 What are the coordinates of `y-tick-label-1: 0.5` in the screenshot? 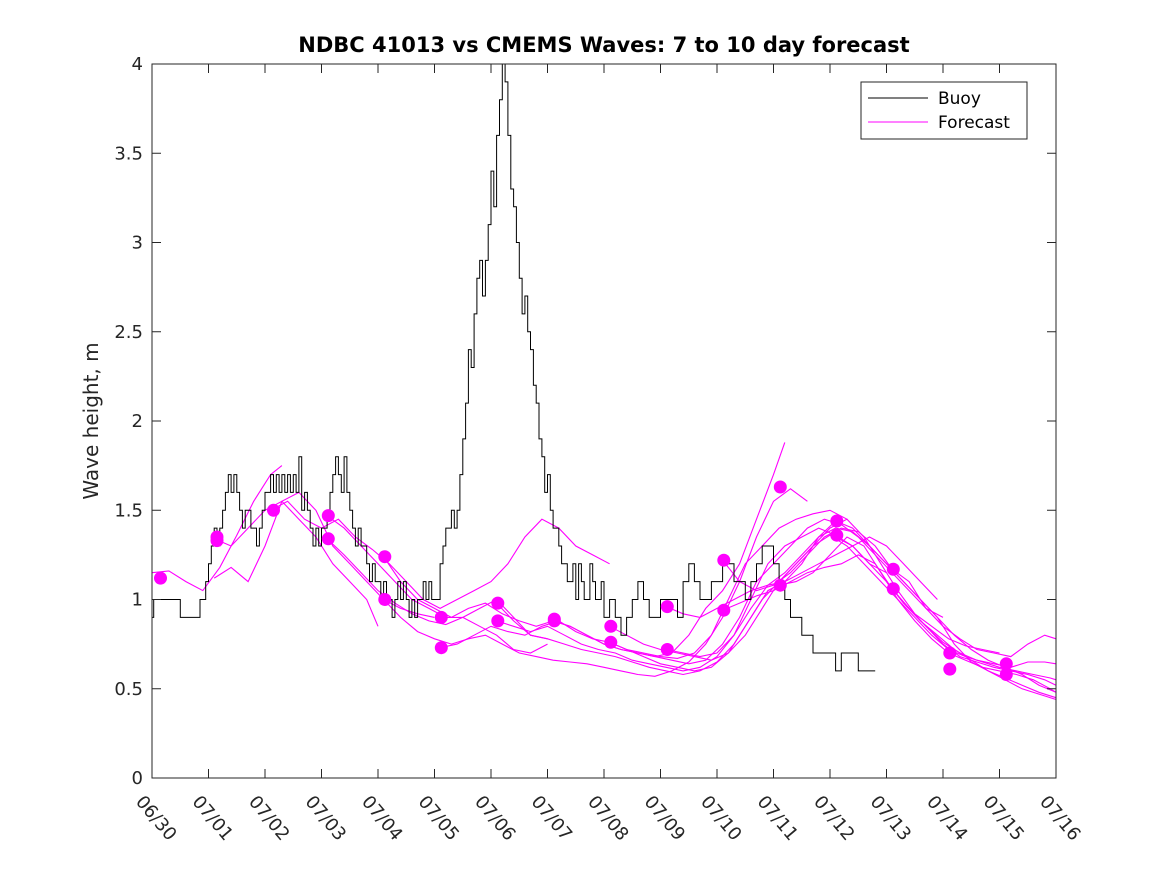 It's located at (128, 689).